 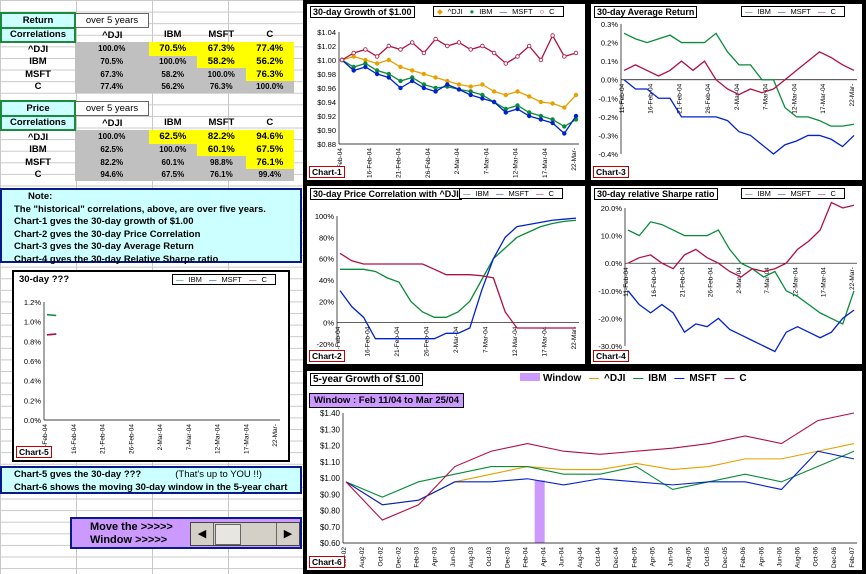 I want to click on note2-line1: Chart-5 gves the 30-day ???, so click(x=78, y=474).